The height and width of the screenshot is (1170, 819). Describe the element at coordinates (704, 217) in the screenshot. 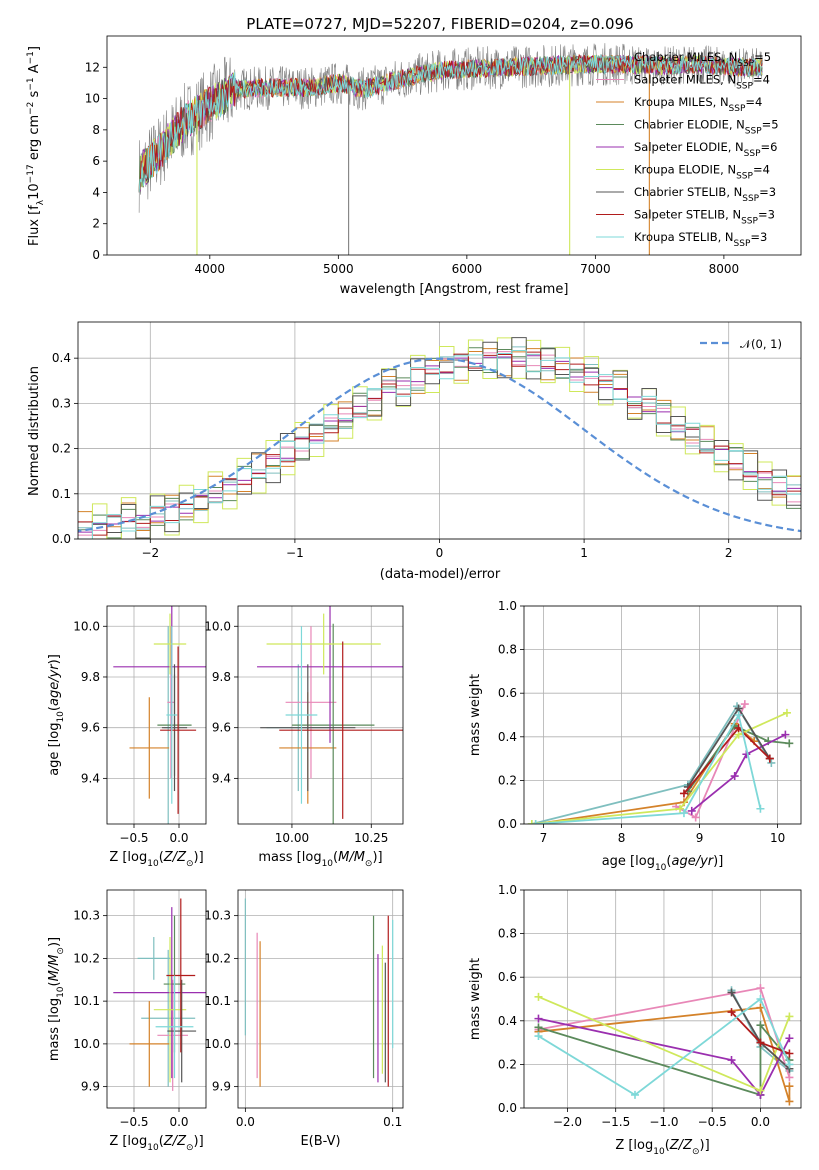

I see `legend-entry: Salpeter STELIB, NSSP=3` at that location.